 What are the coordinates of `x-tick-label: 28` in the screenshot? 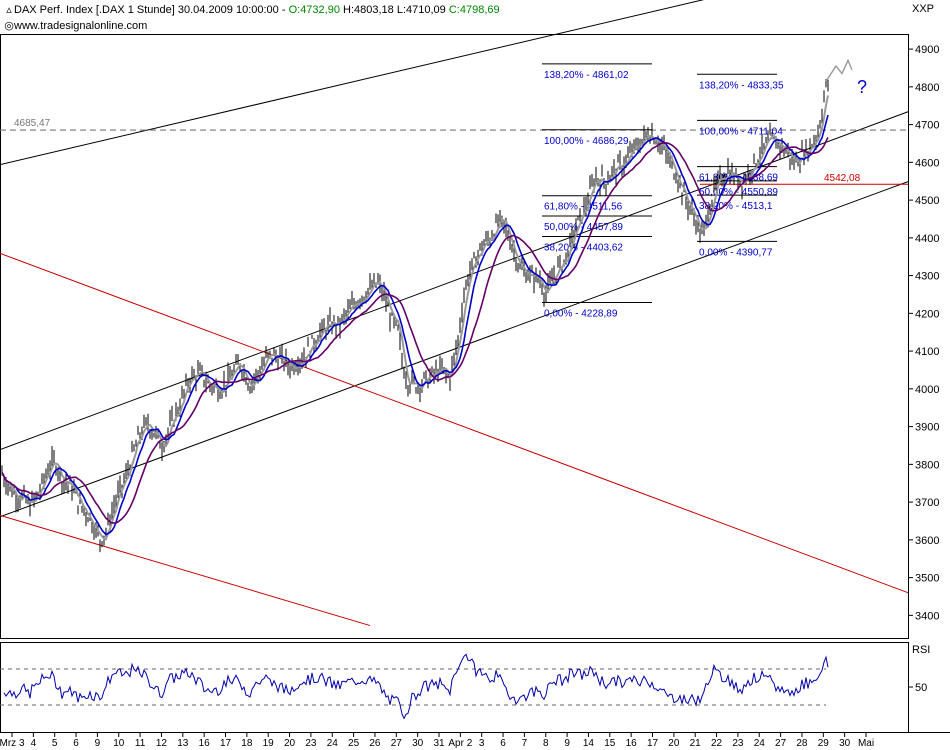 It's located at (802, 743).